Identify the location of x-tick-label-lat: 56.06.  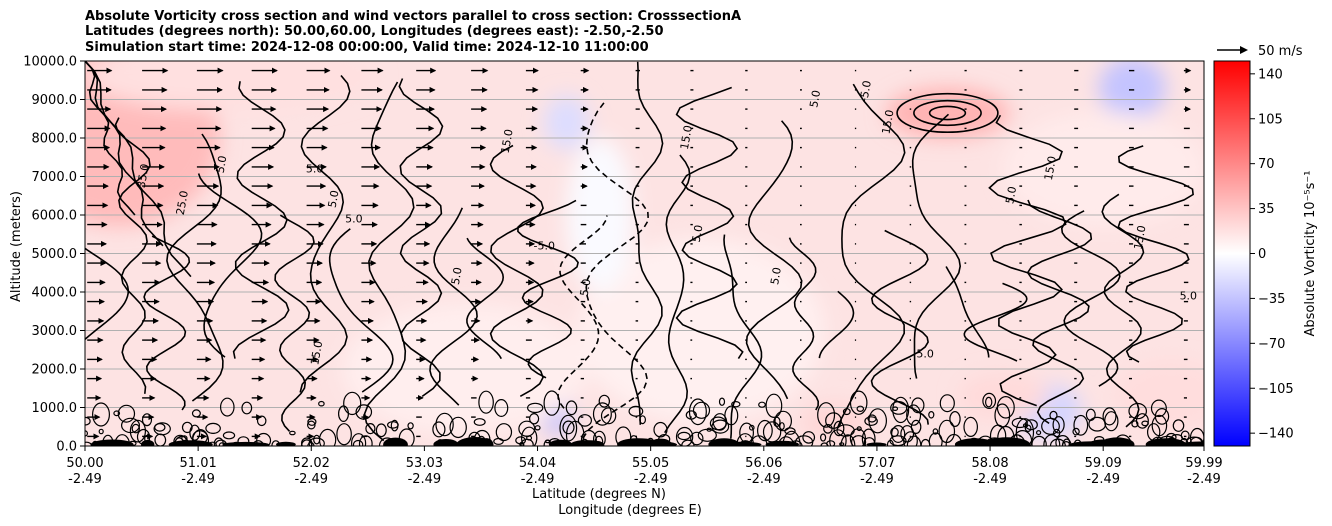
(763, 463).